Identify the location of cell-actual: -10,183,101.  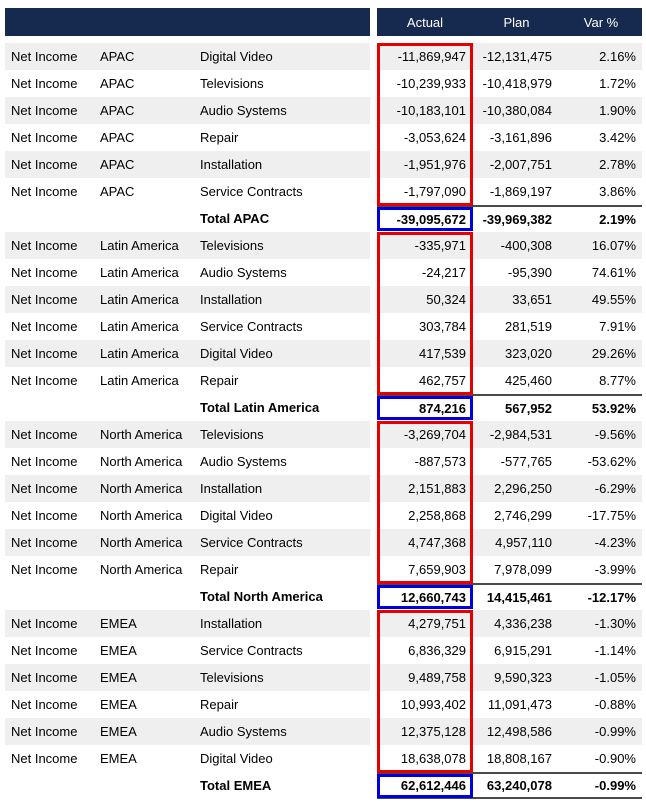
(425, 110).